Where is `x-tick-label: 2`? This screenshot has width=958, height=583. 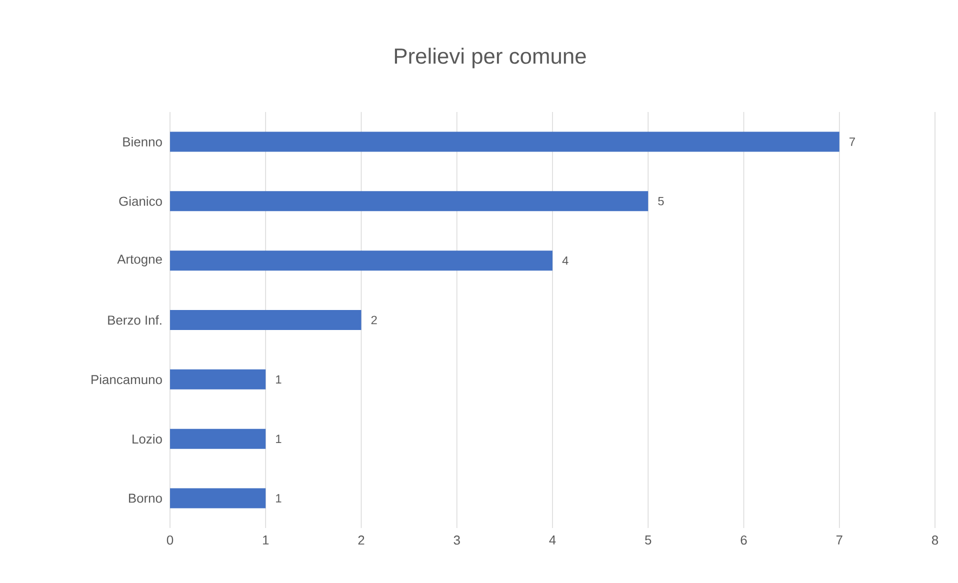 x-tick-label: 2 is located at coordinates (361, 540).